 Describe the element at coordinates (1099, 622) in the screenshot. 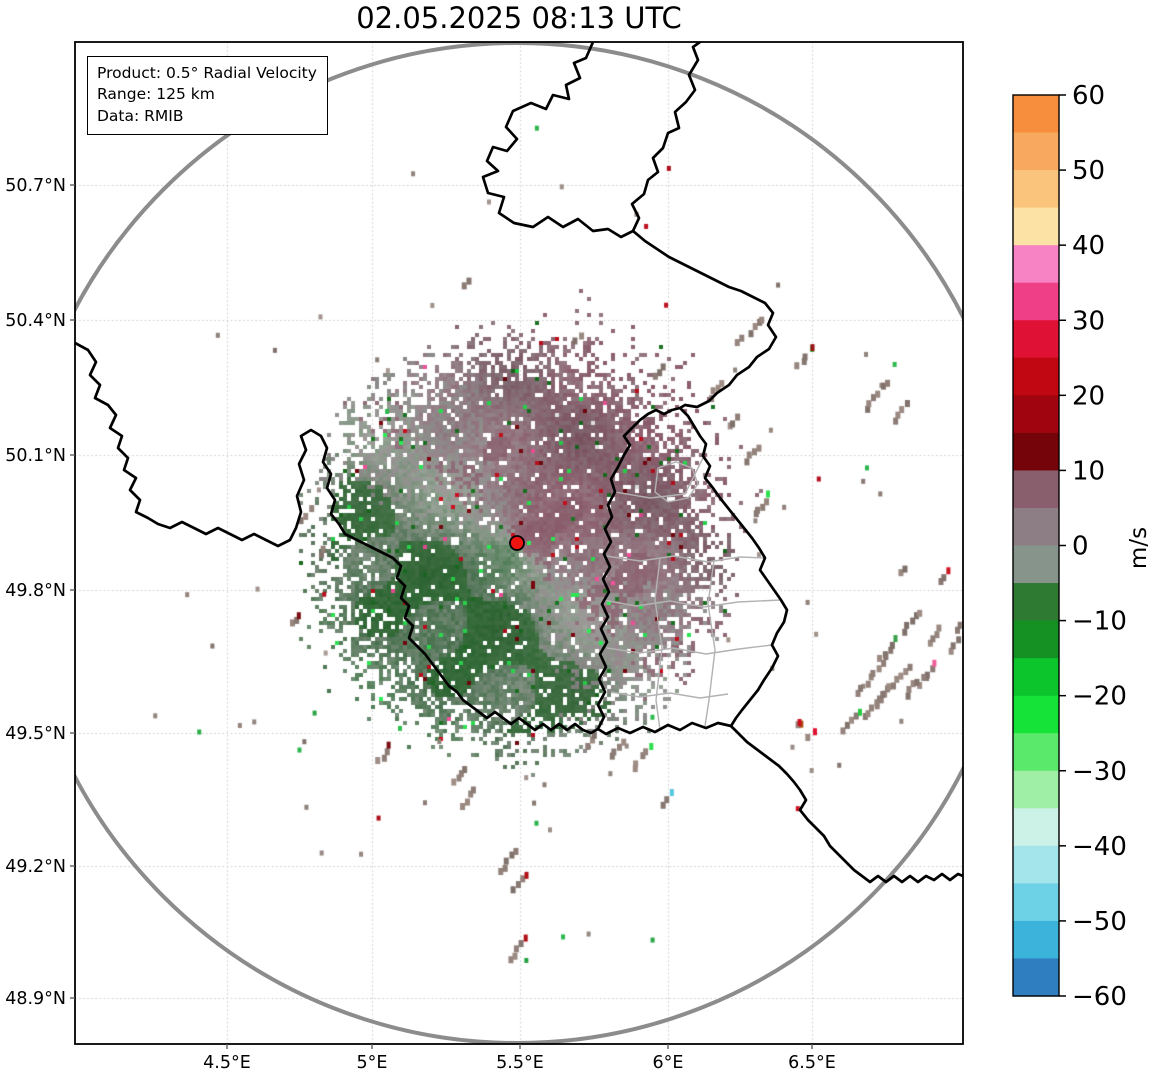

I see `colorbar-tick-label: −10` at that location.